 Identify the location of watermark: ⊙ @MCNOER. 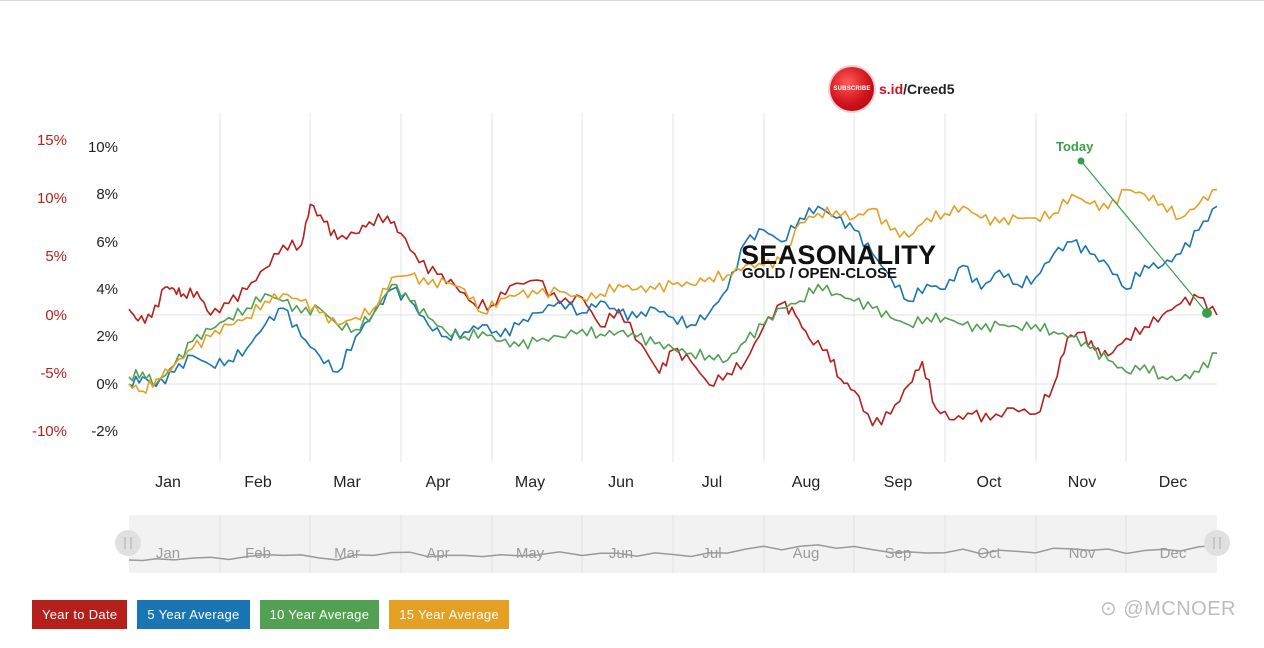
(1168, 609).